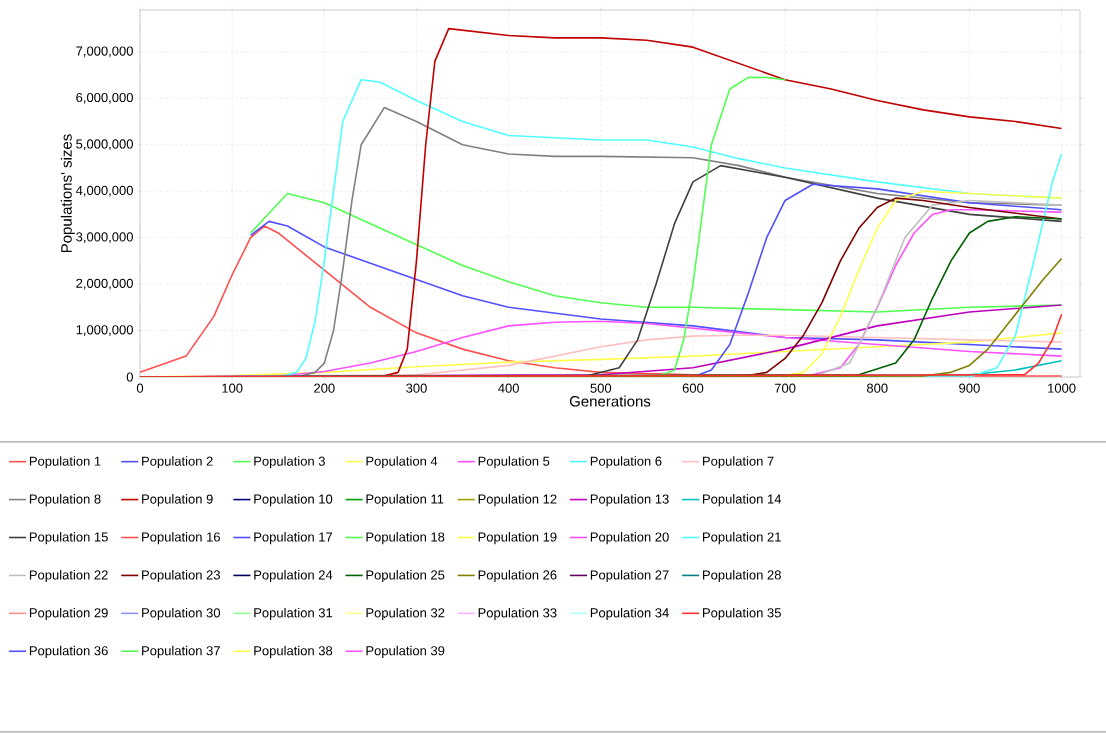 Image resolution: width=1106 pixels, height=734 pixels. Describe the element at coordinates (416, 388) in the screenshot. I see `x-tick-label: 300` at that location.